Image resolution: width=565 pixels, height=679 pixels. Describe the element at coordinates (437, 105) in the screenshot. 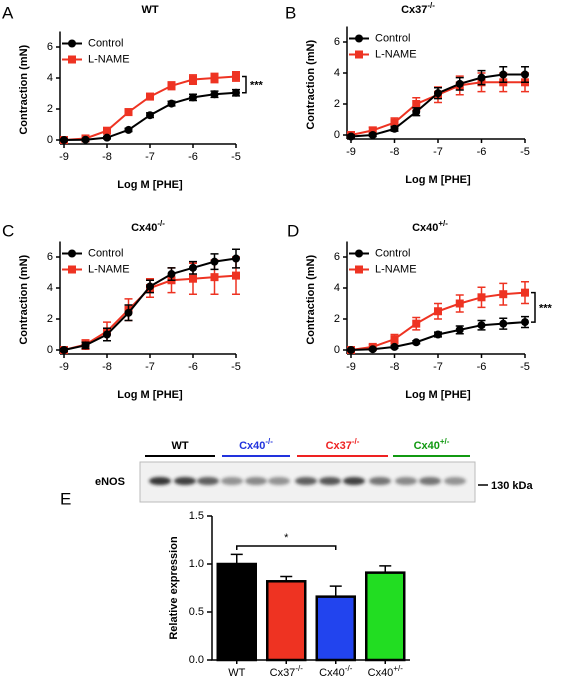

I see `series-line` at that location.